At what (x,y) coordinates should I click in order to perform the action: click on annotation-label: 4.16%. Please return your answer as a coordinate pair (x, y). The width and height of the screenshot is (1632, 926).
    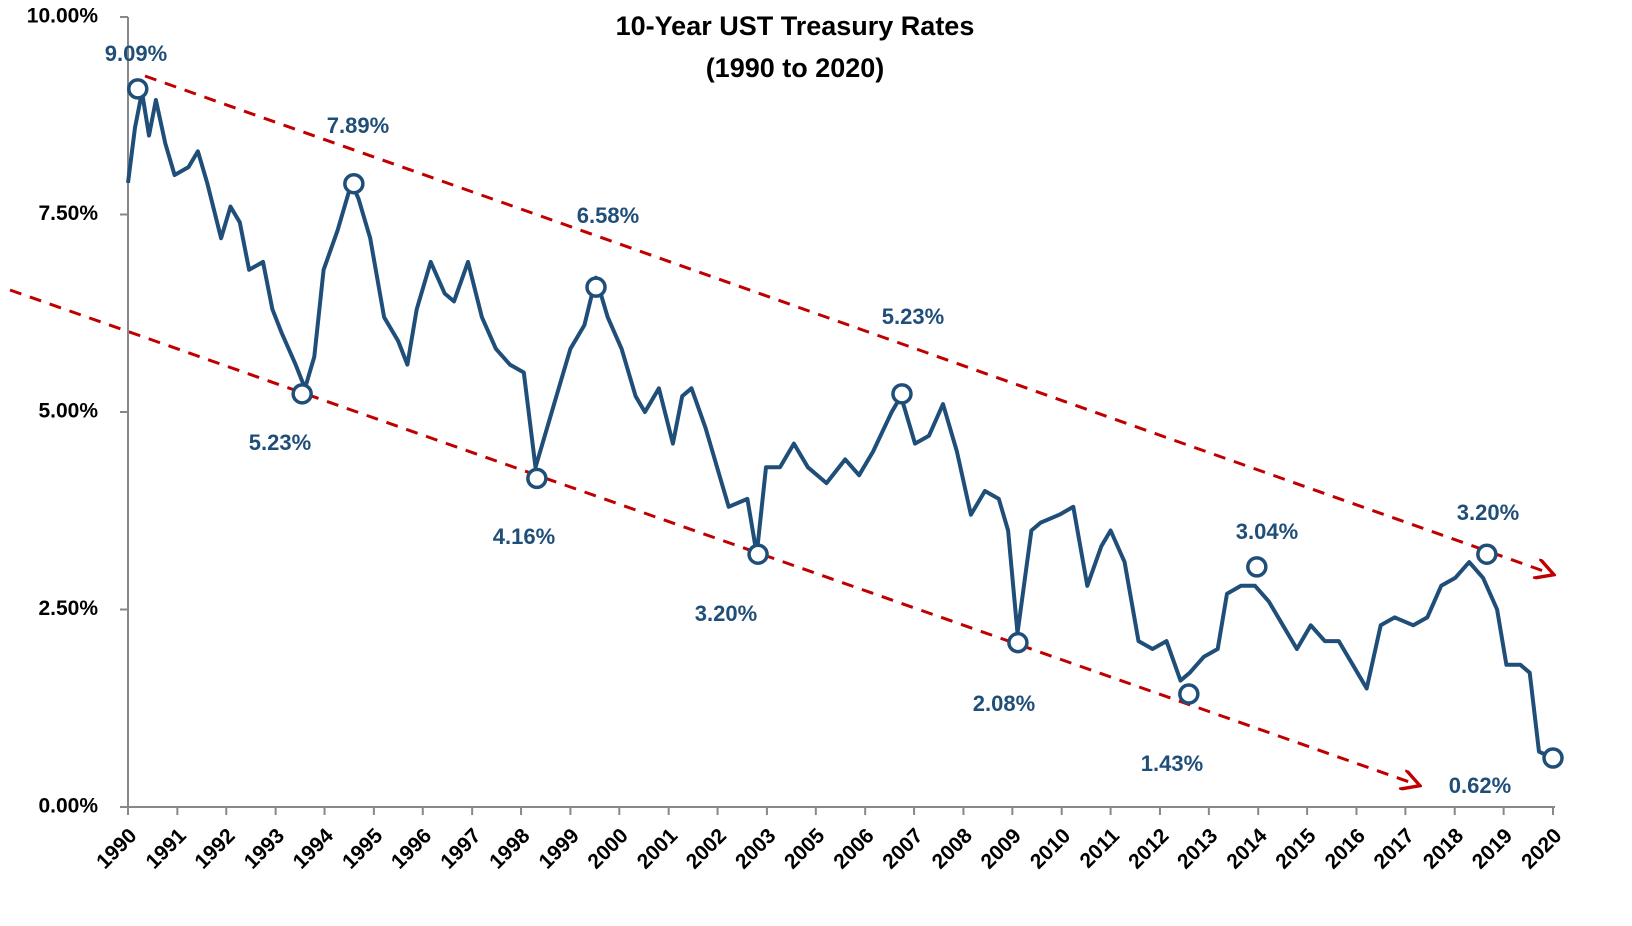
    Looking at the image, I should click on (524, 536).